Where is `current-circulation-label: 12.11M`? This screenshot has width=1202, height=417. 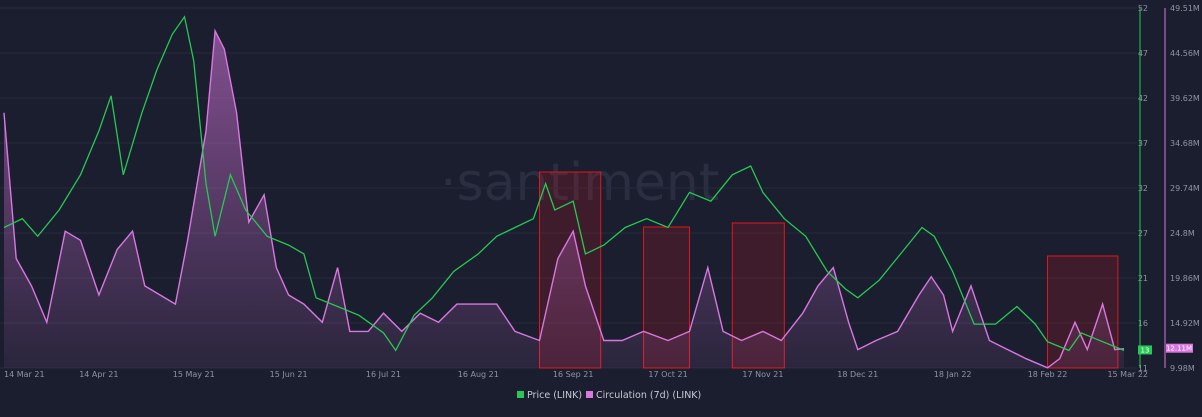 current-circulation-label: 12.11M is located at coordinates (1179, 349).